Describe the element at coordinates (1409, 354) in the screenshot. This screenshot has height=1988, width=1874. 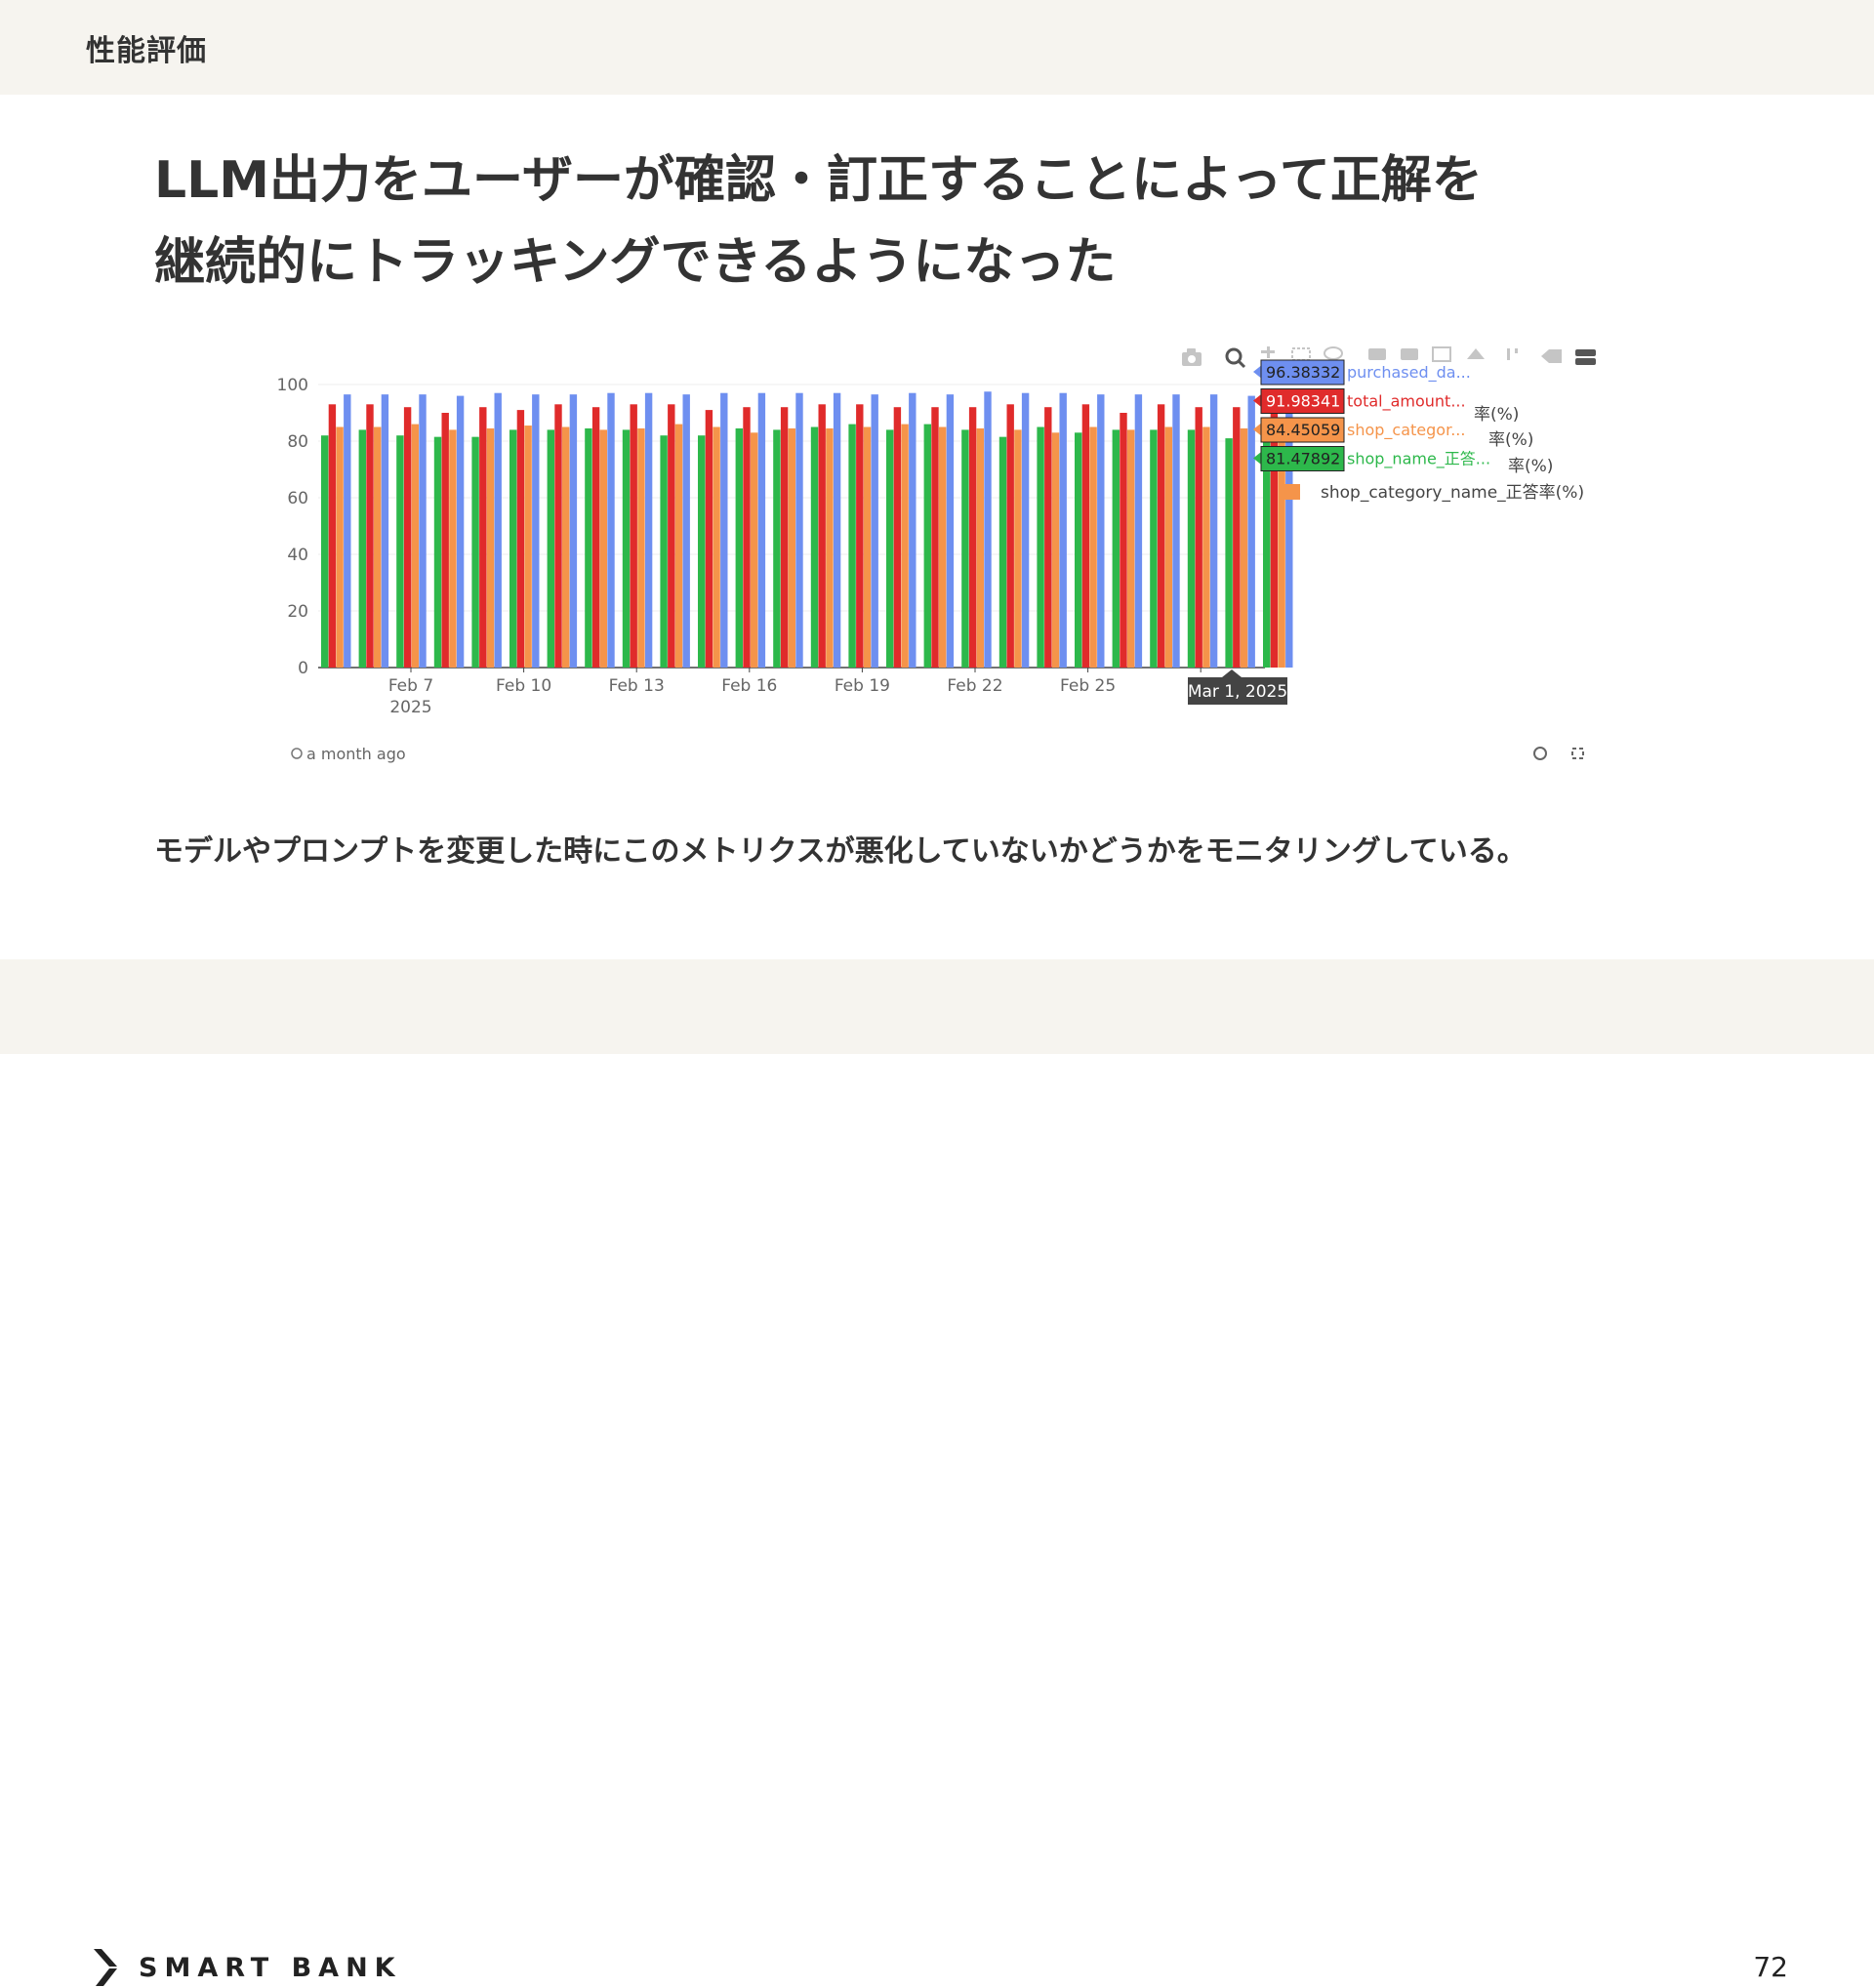
I see `zoom-out-icon` at that location.